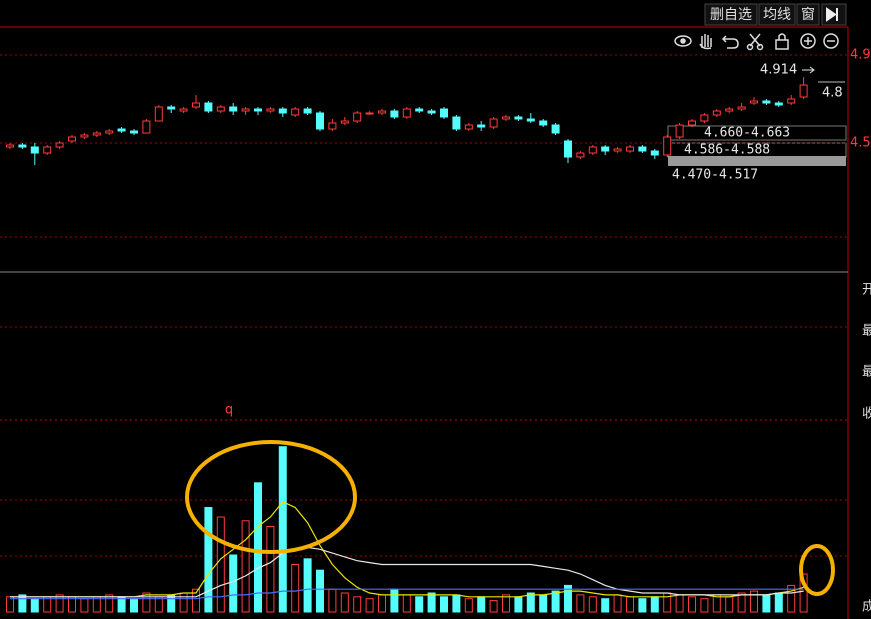  What do you see at coordinates (866, 607) in the screenshot?
I see `side-label: 成` at bounding box center [866, 607].